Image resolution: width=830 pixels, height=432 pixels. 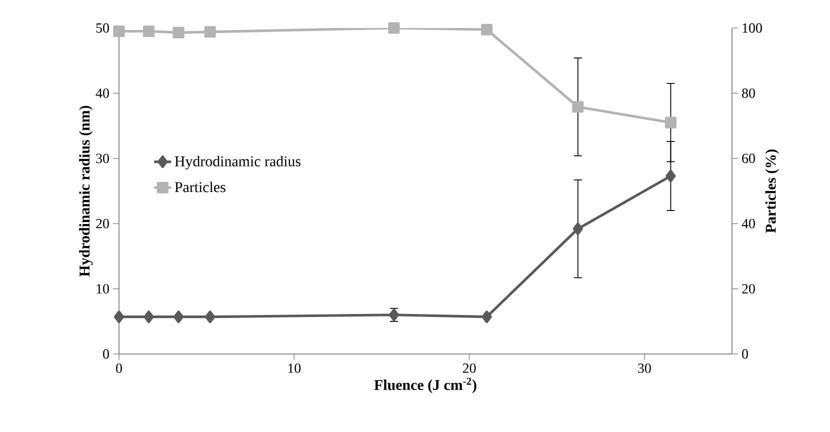 What do you see at coordinates (200, 187) in the screenshot?
I see `legend-label: Particles` at bounding box center [200, 187].